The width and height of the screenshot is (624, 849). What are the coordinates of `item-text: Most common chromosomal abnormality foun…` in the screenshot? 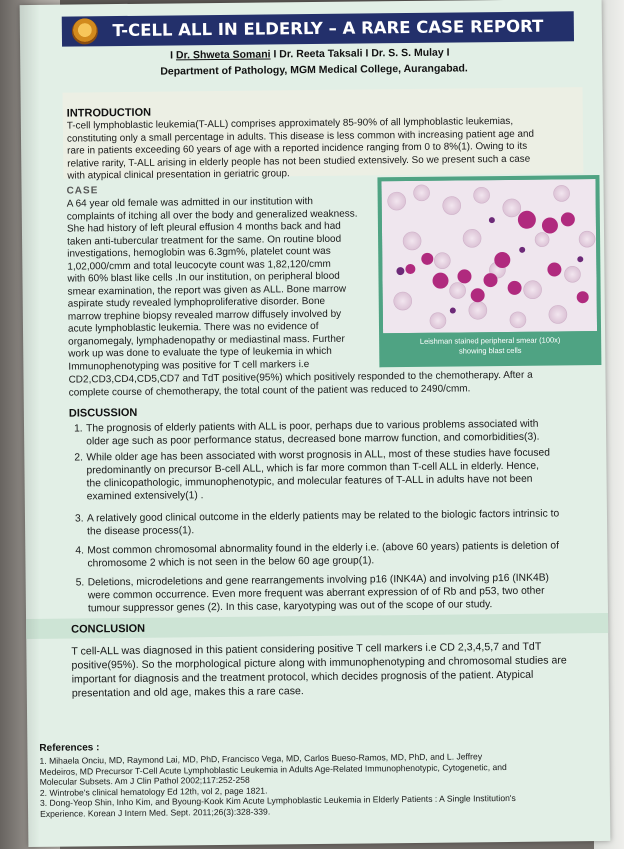 It's located at (343, 554).